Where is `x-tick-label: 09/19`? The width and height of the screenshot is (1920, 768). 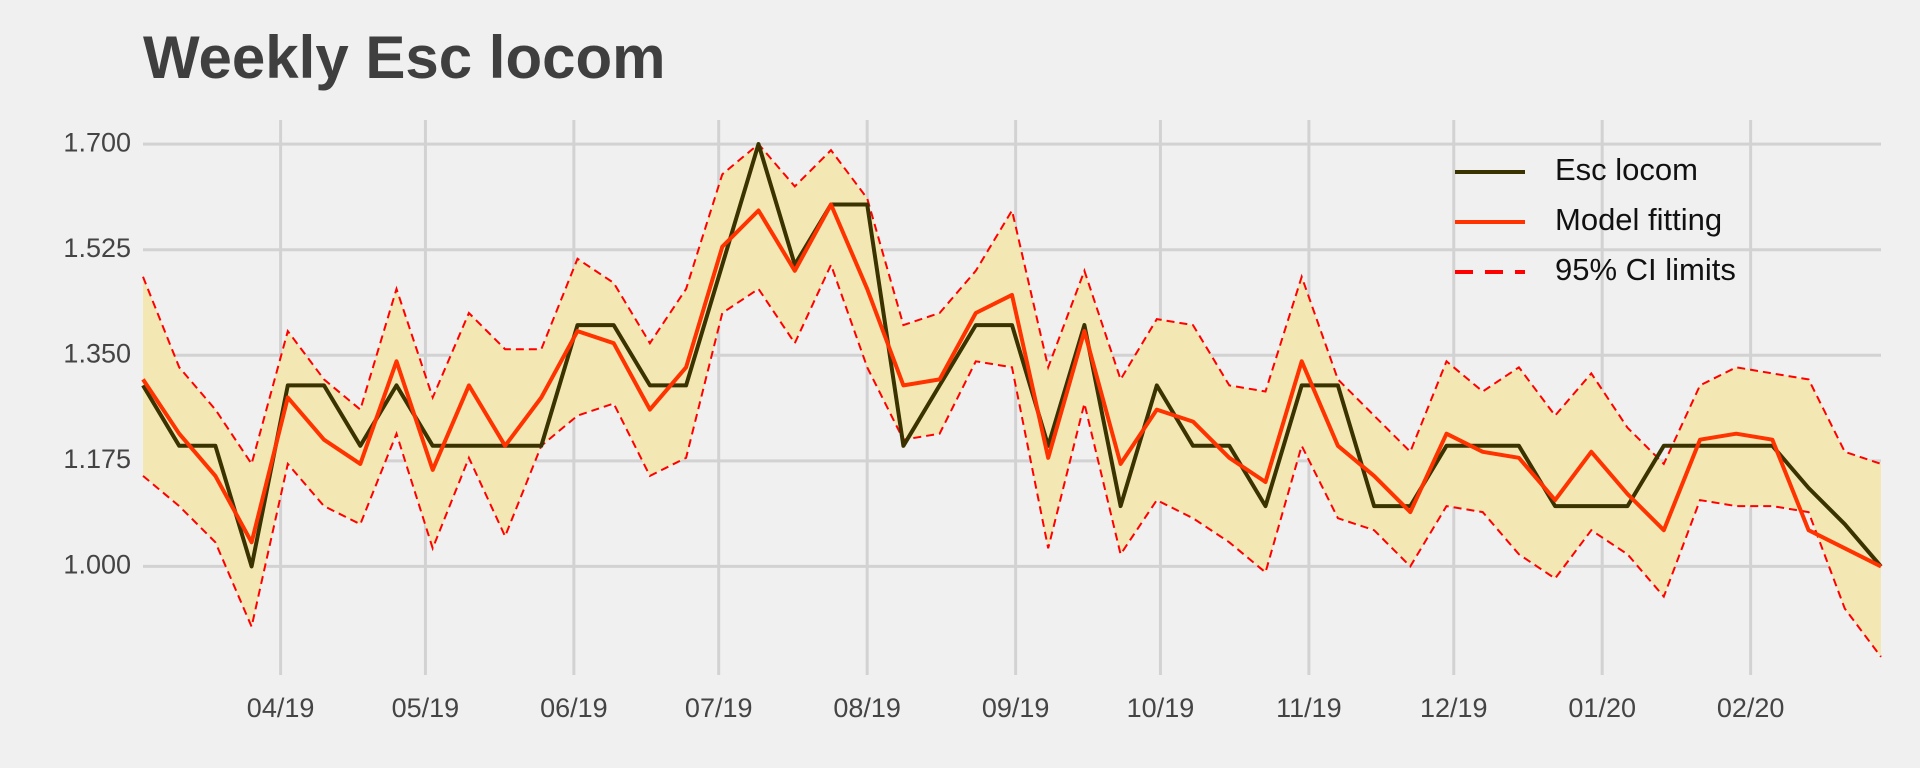 x-tick-label: 09/19 is located at coordinates (1016, 708).